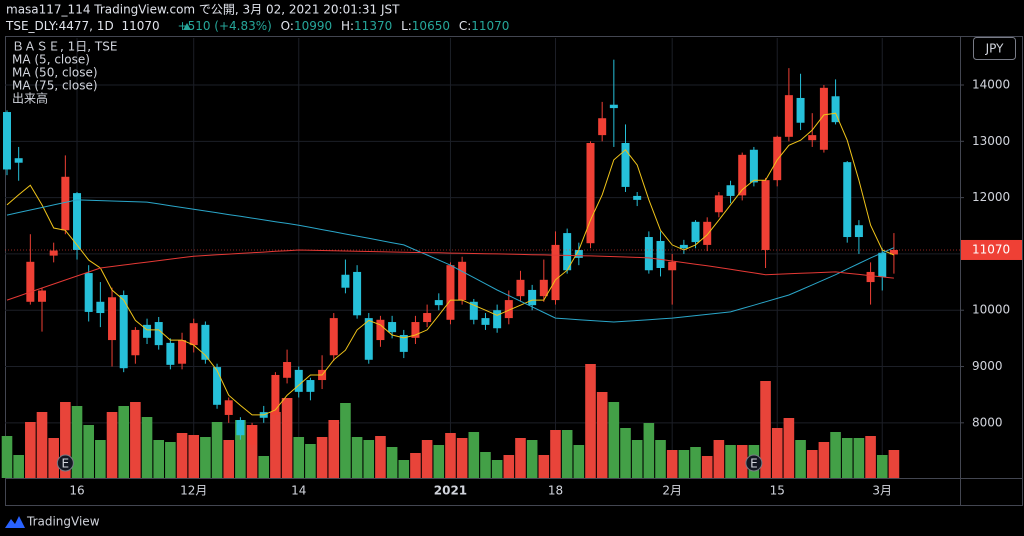 This screenshot has height=536, width=1024. I want to click on footer-logo: TradingView, so click(52, 522).